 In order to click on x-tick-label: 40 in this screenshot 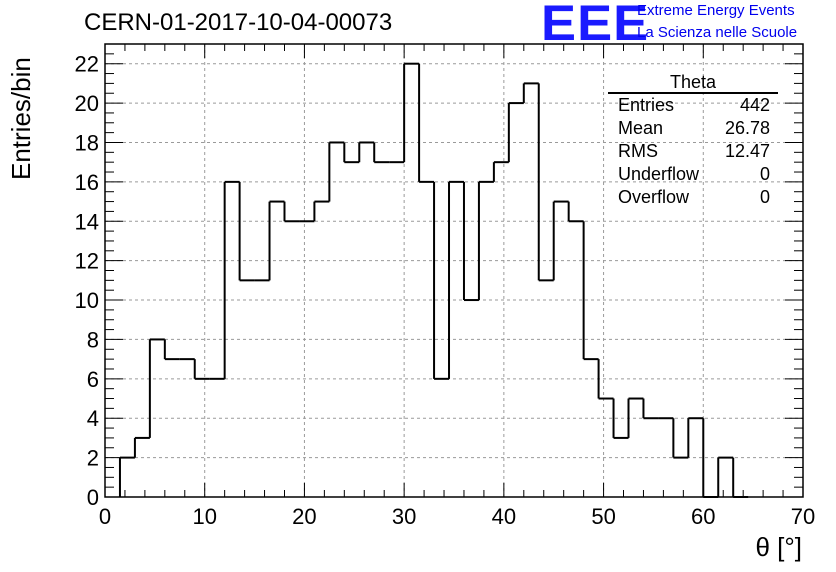, I will do `click(504, 516)`.